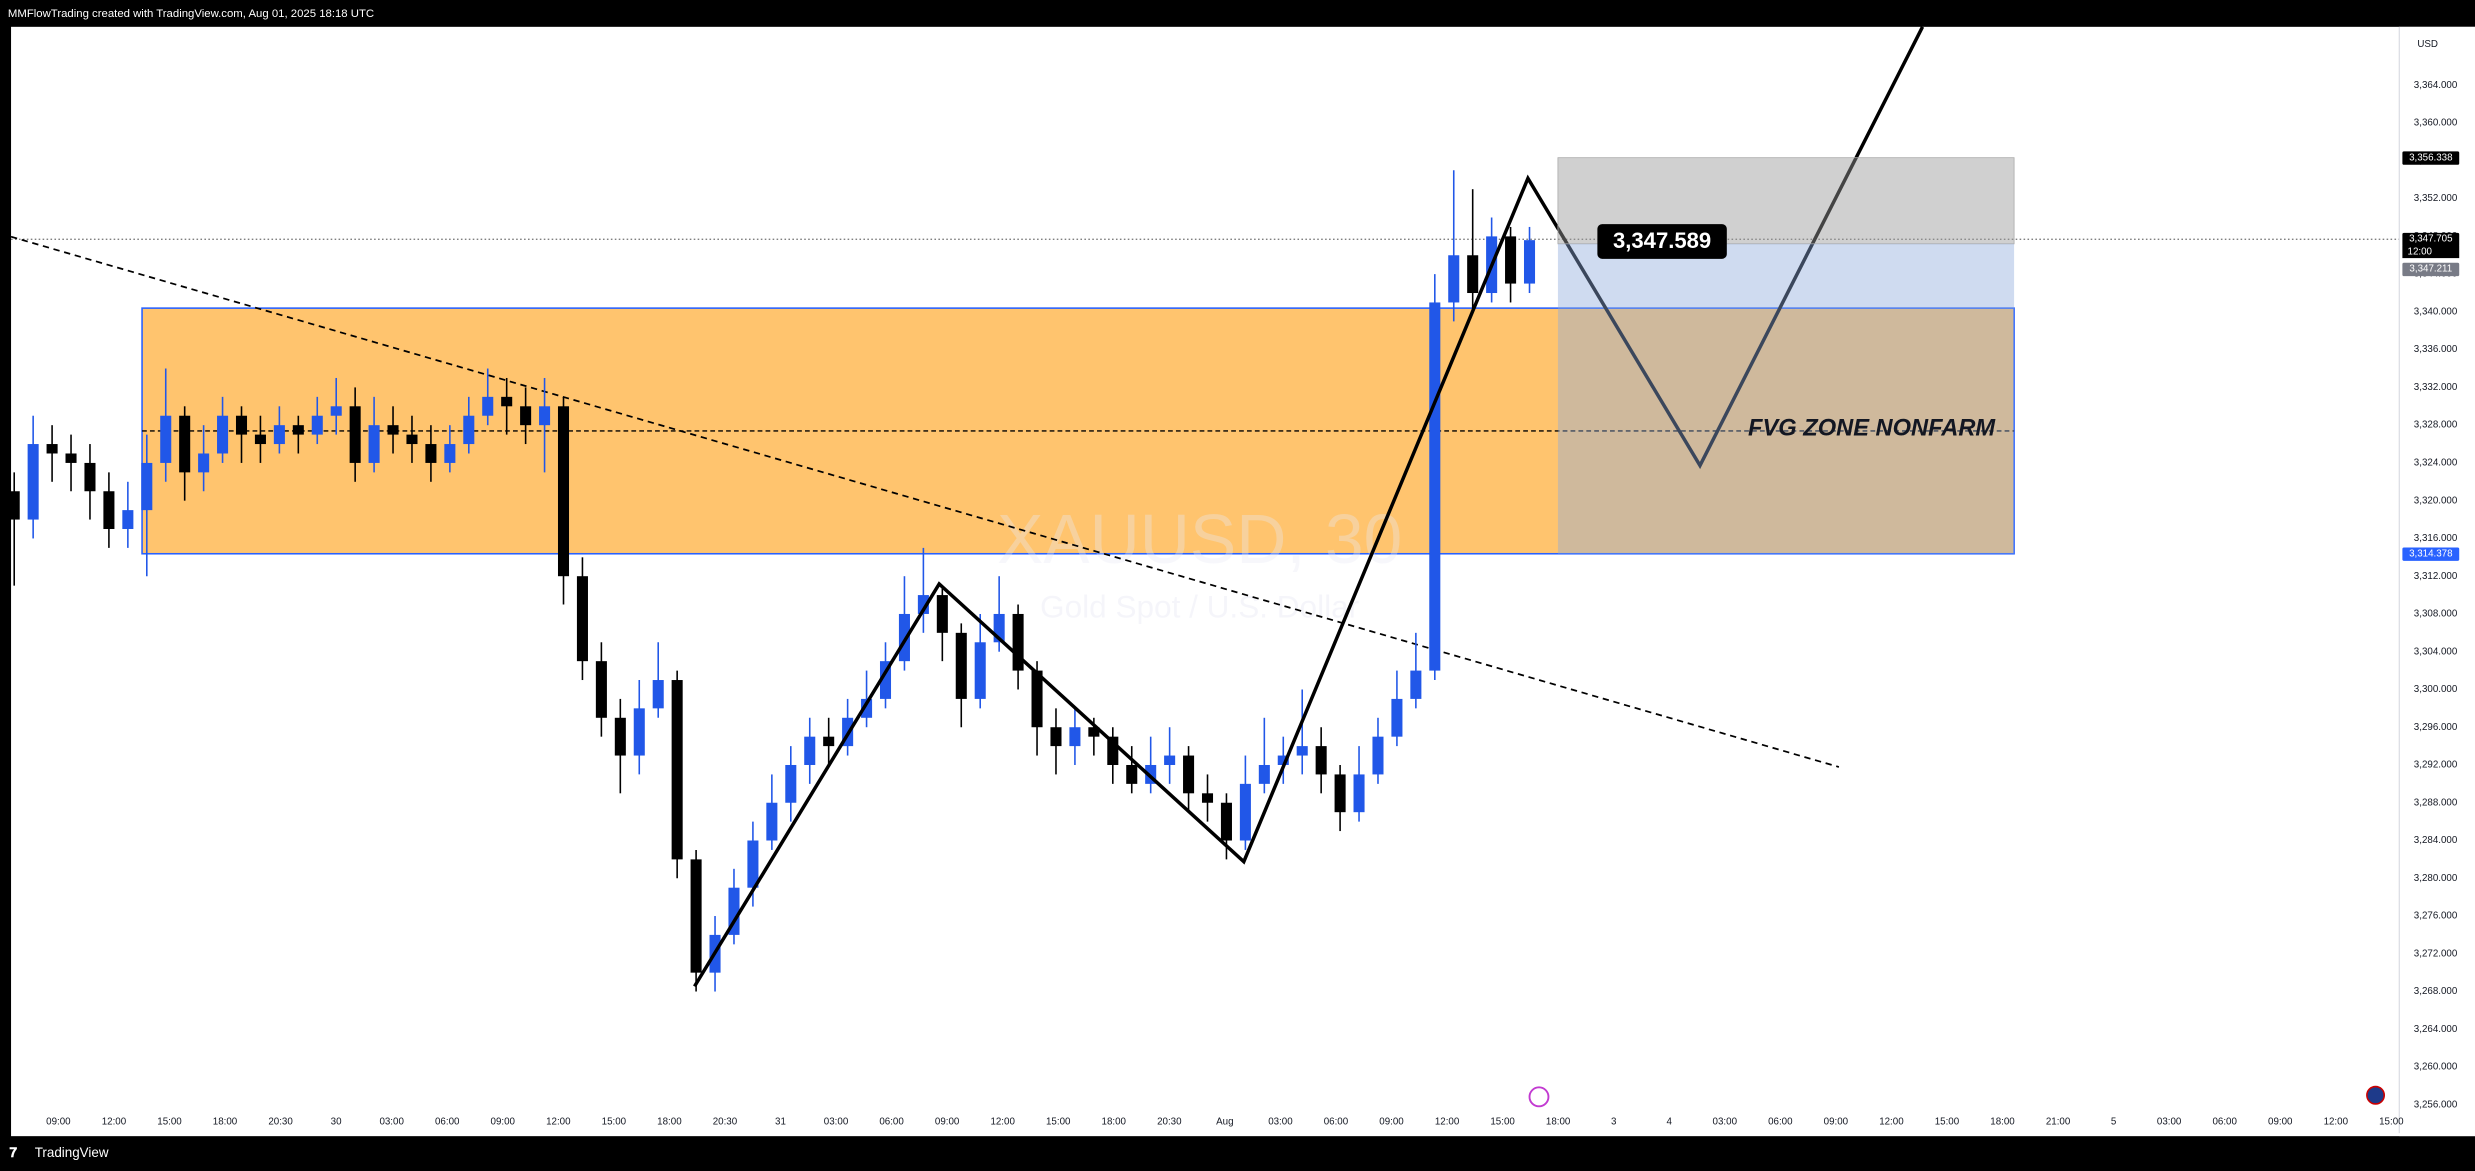 This screenshot has height=1171, width=2475. I want to click on flag-icon, so click(2376, 1095).